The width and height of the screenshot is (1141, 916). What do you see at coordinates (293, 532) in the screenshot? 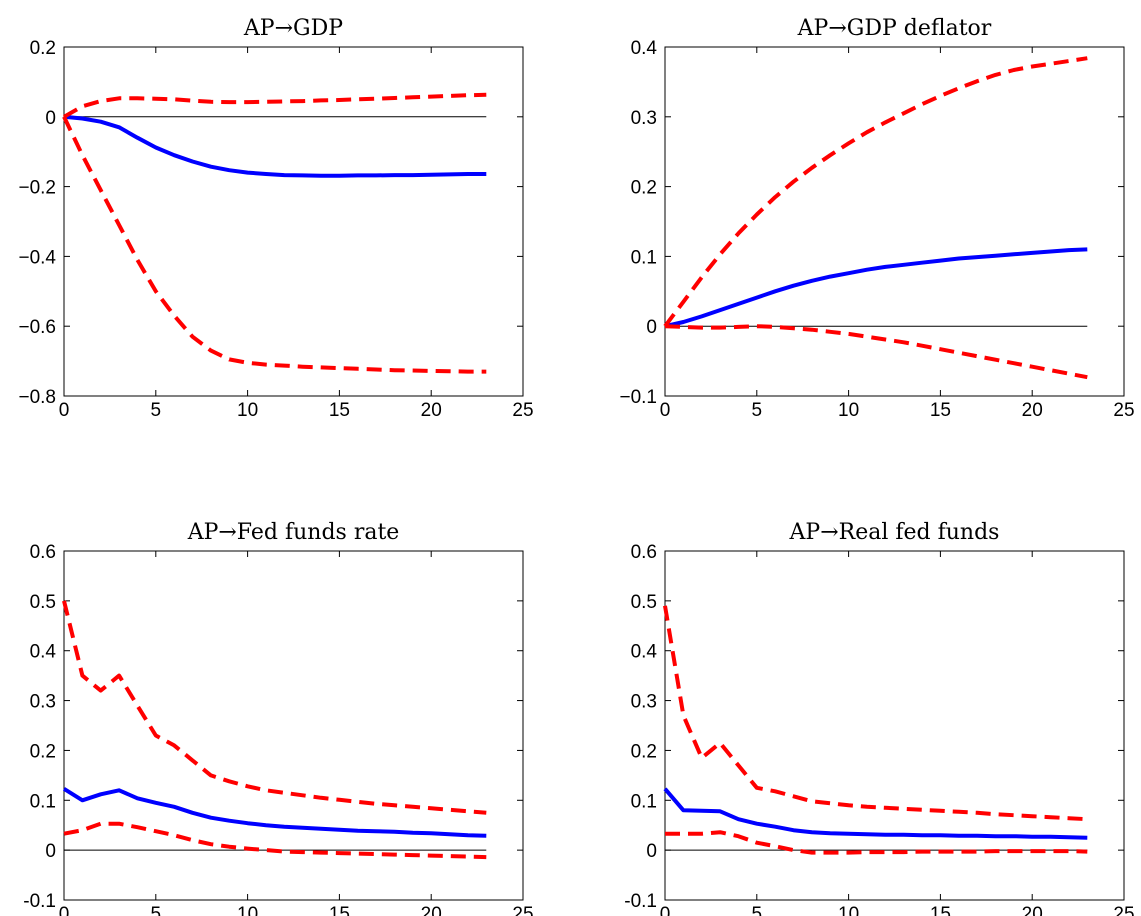
I see `panel-title: AP→Fed funds rate` at bounding box center [293, 532].